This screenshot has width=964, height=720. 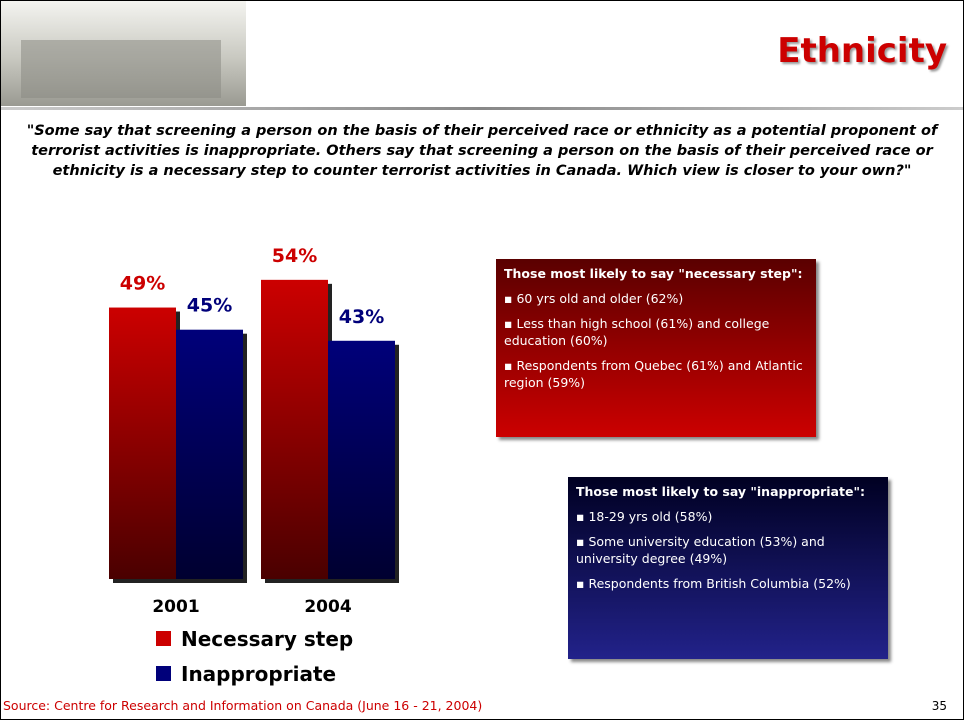 I want to click on value-label: 54%, so click(x=294, y=256).